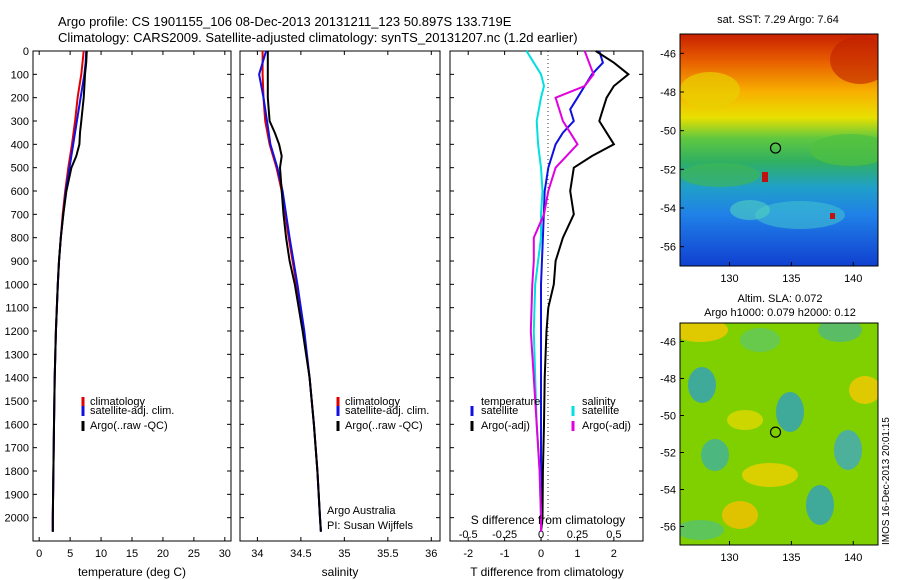 Image resolution: width=900 pixels, height=580 pixels. I want to click on legend-label-S-satellite: satellite, so click(600, 411).